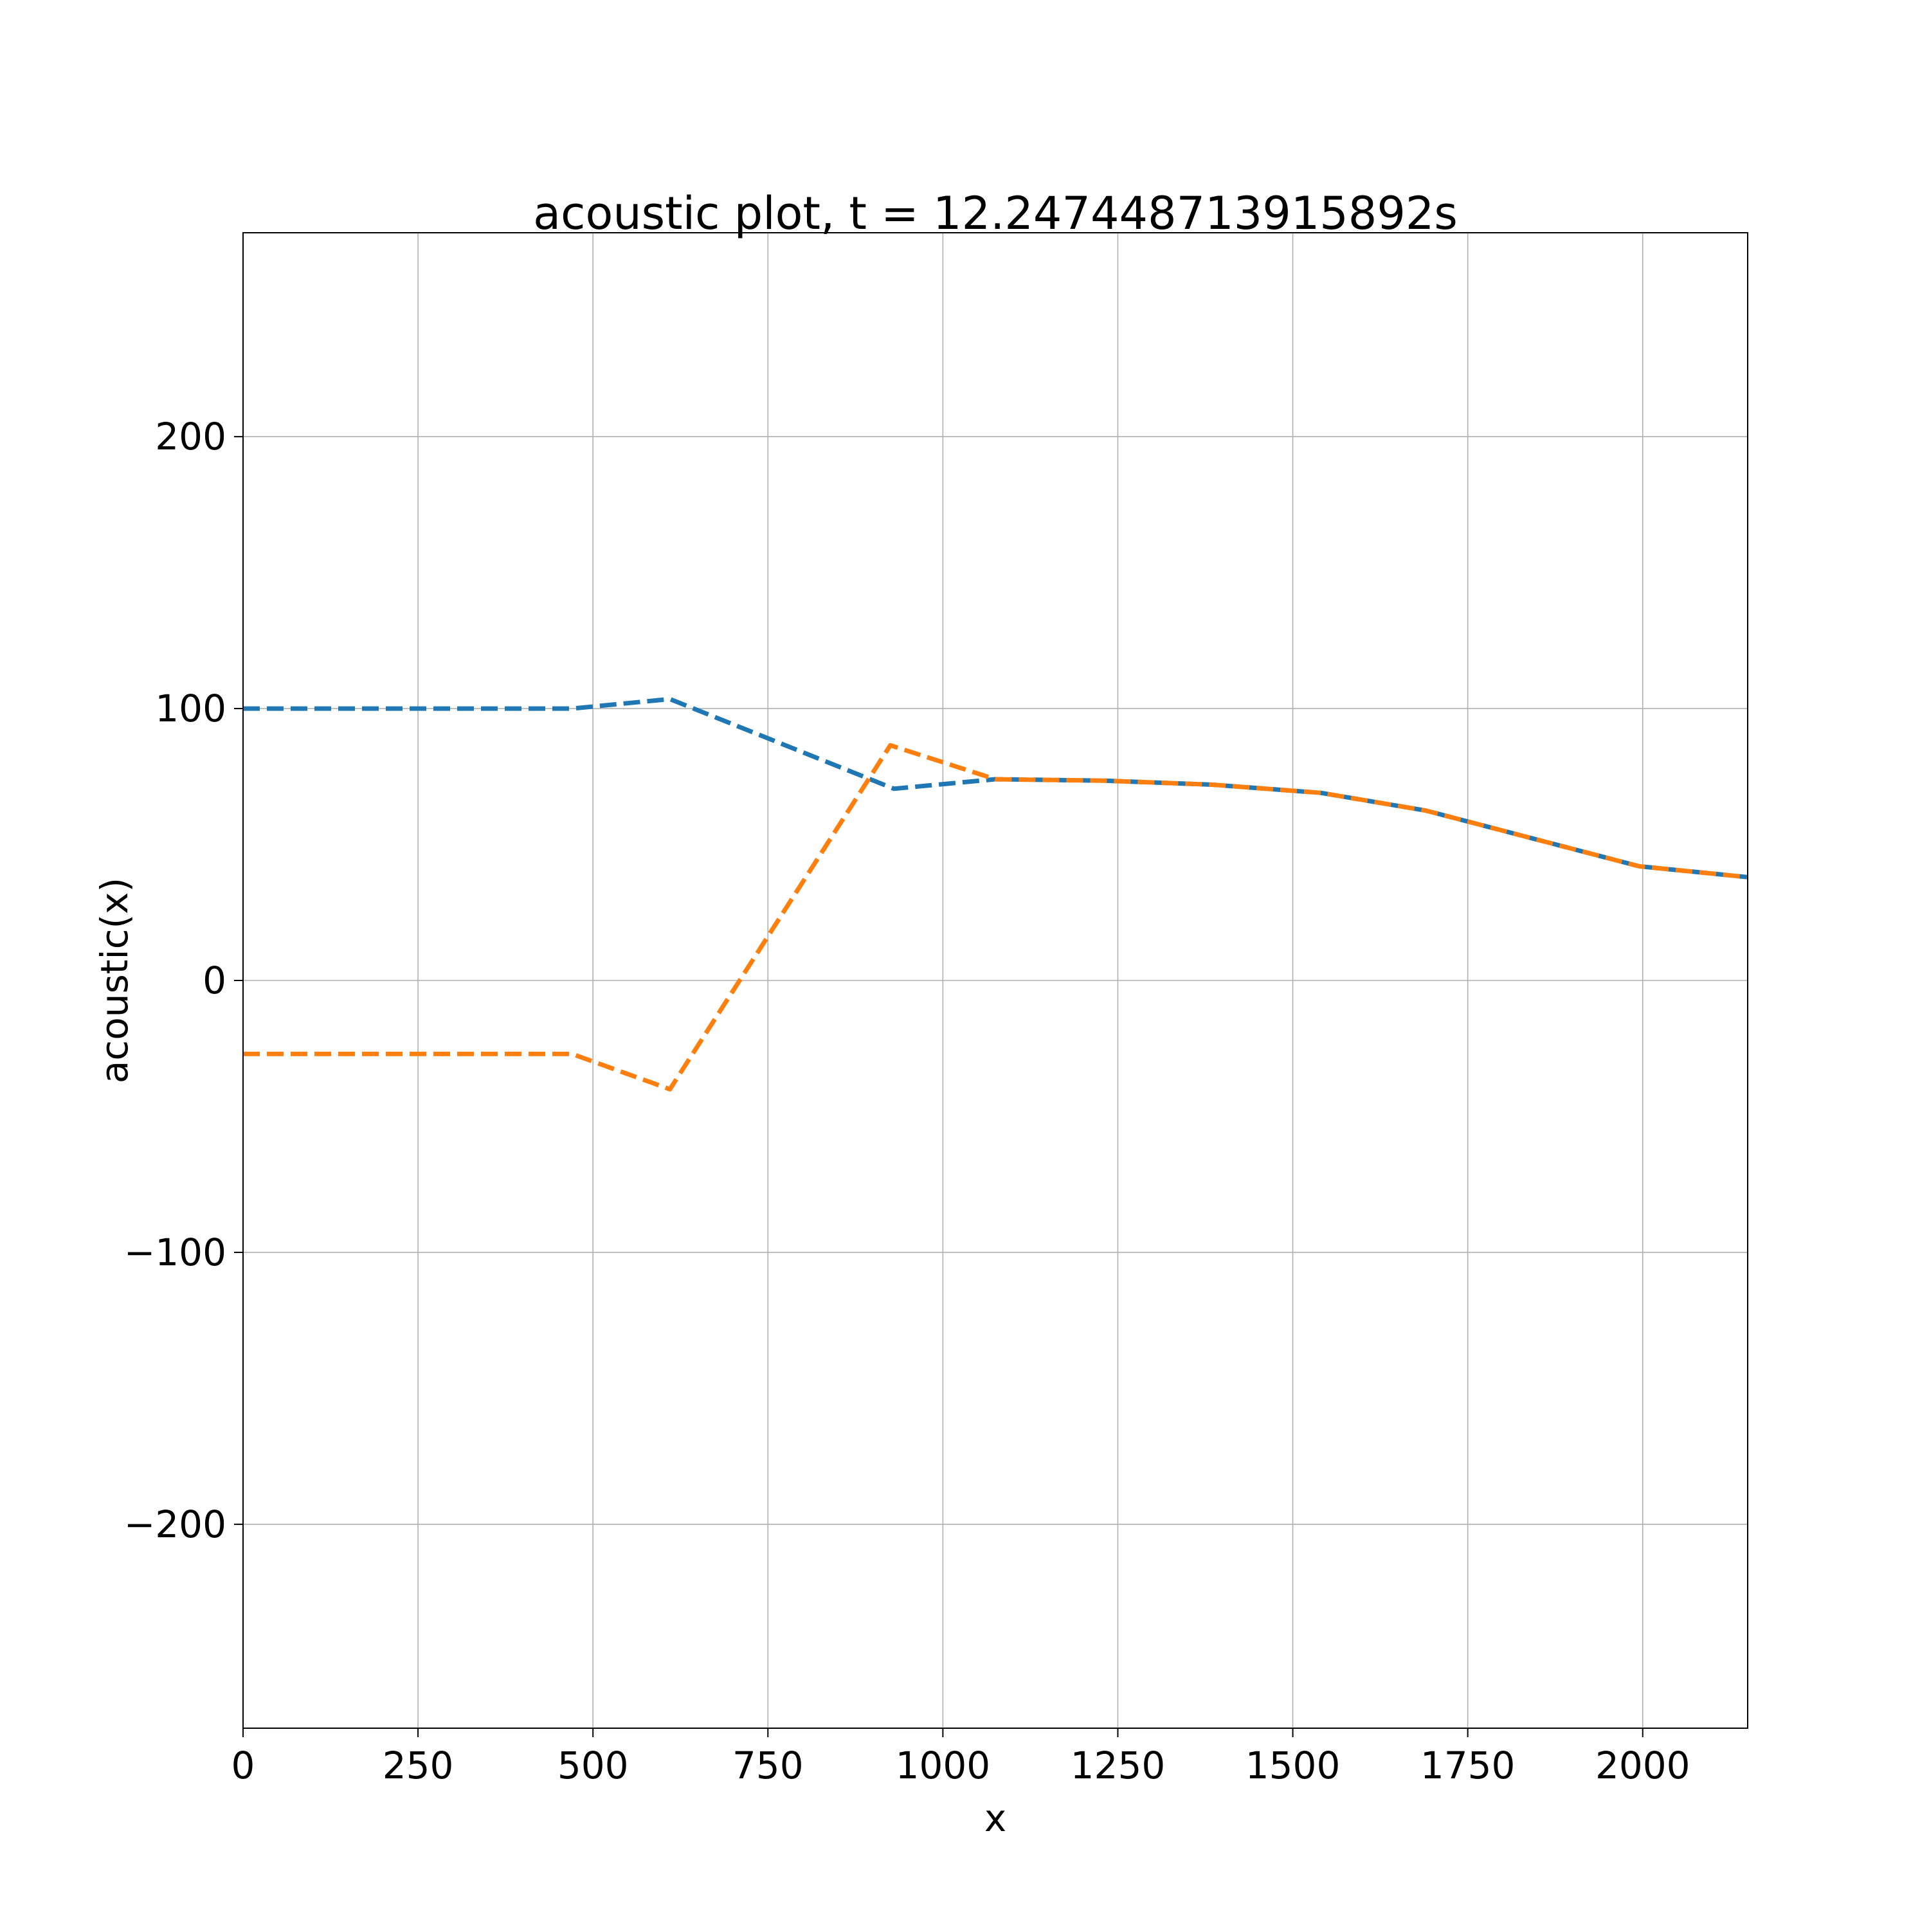  What do you see at coordinates (1293, 1765) in the screenshot?
I see `x-tick-label: 1500` at bounding box center [1293, 1765].